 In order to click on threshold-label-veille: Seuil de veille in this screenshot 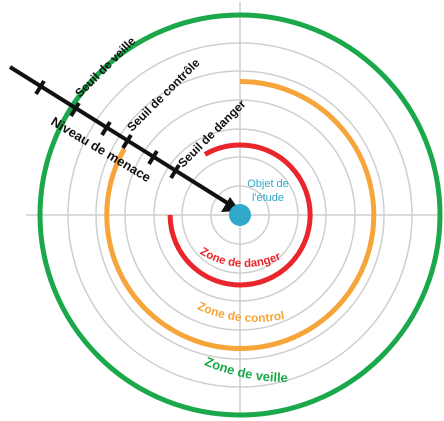, I will do `click(105, 67)`.